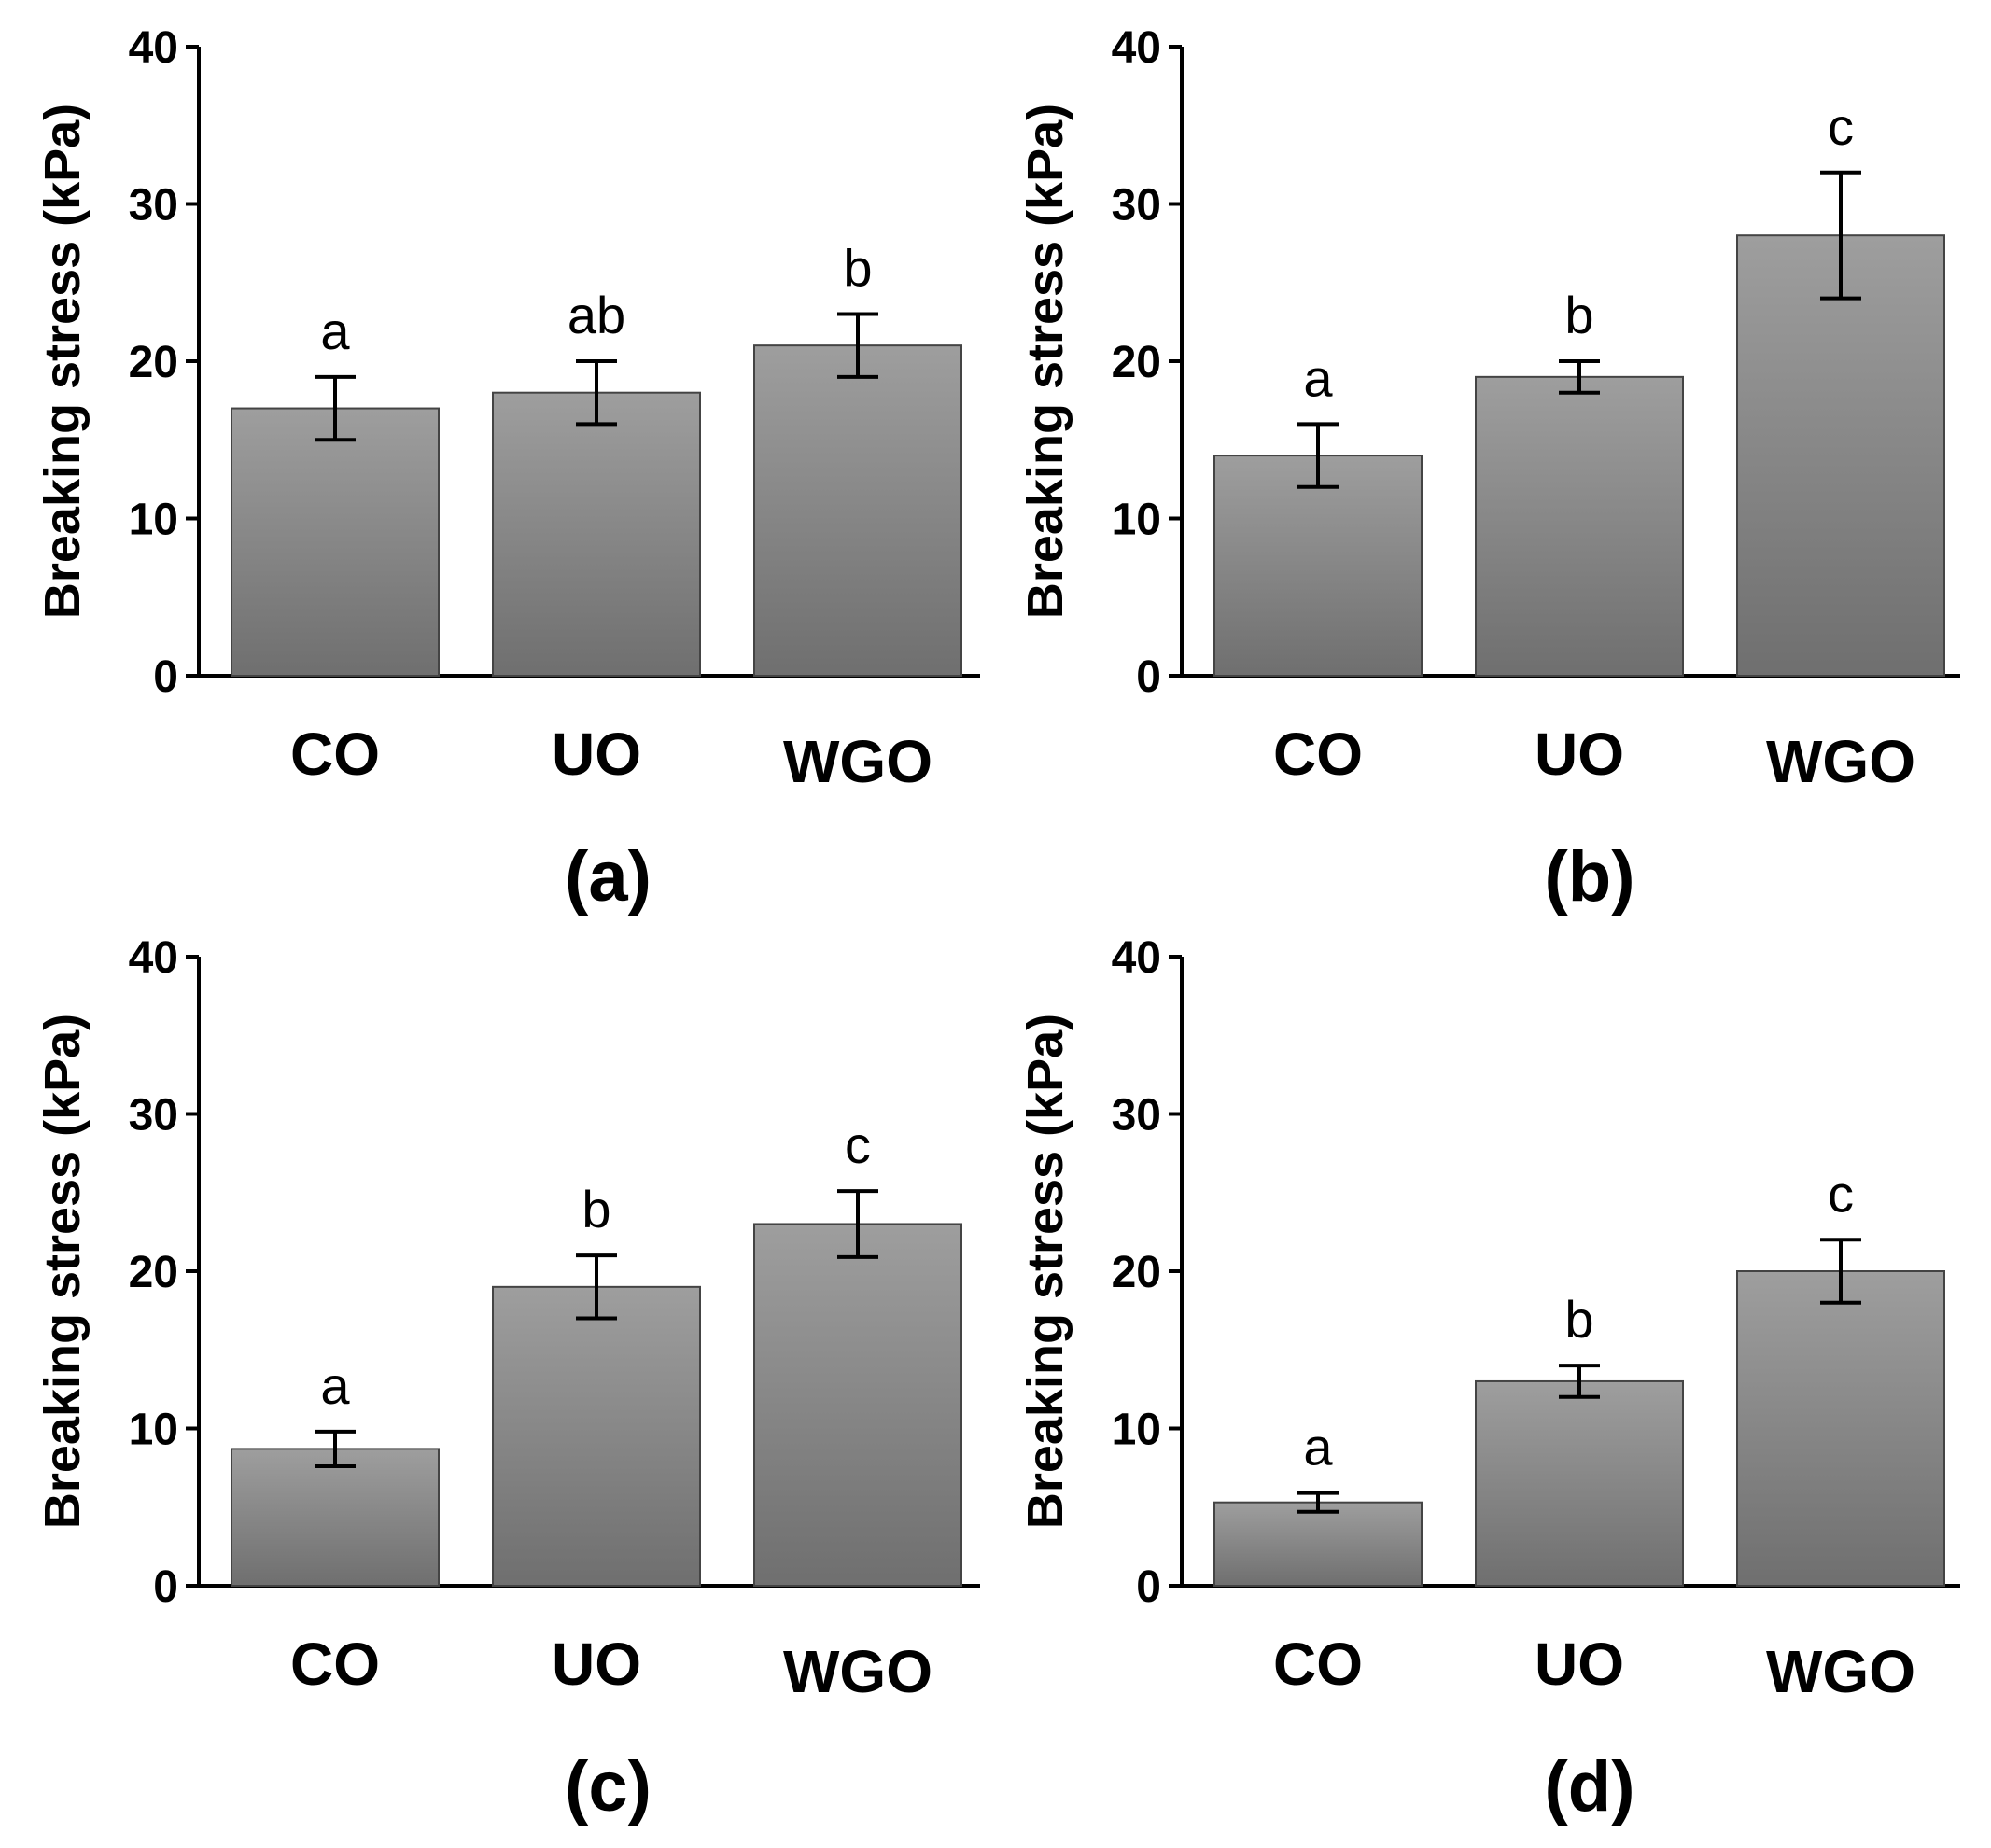  Describe the element at coordinates (596, 315) in the screenshot. I see `significance-label: ab` at that location.